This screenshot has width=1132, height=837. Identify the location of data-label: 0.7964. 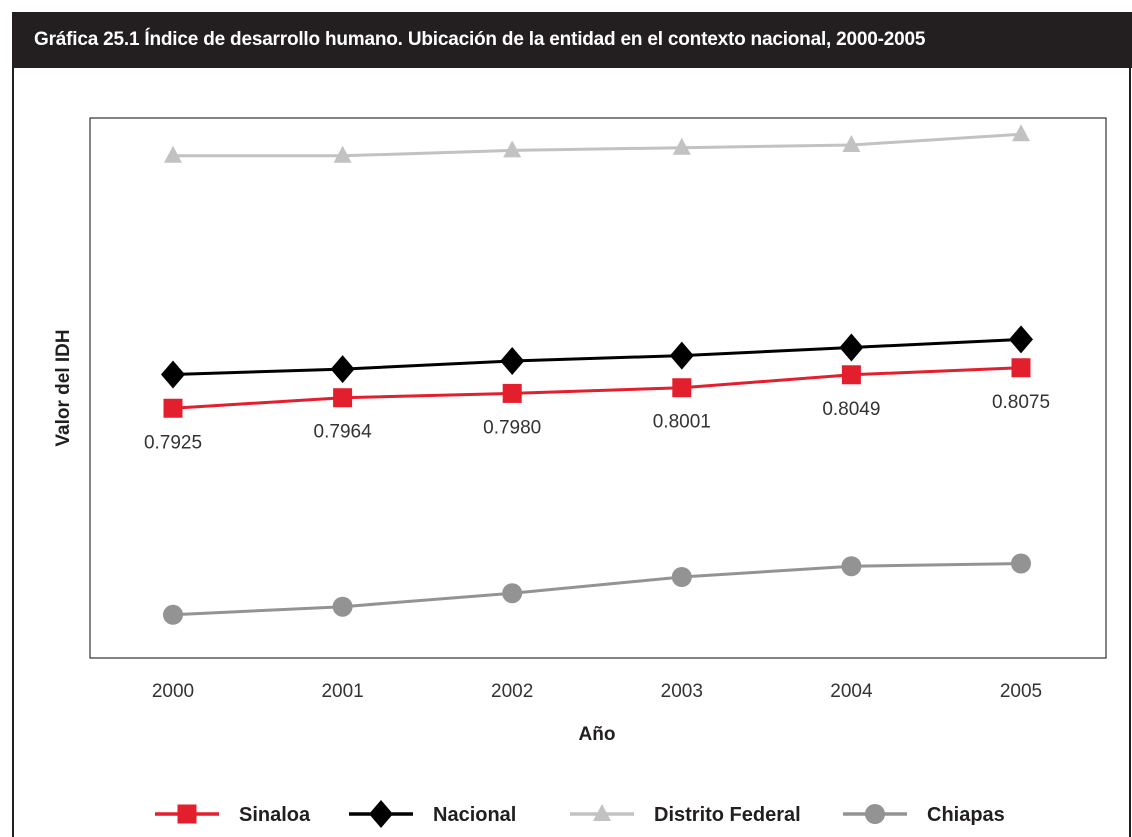
(343, 432).